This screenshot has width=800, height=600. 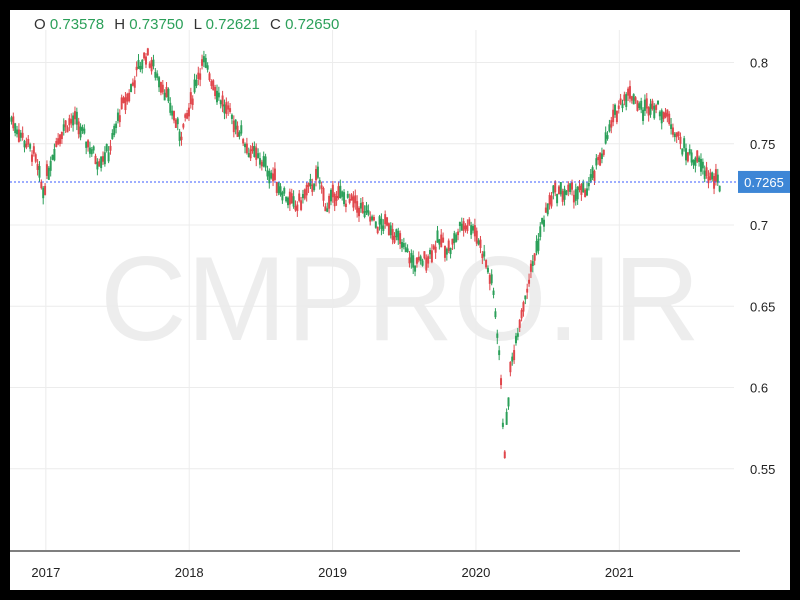 What do you see at coordinates (759, 388) in the screenshot?
I see `y-tick-label: 0.6` at bounding box center [759, 388].